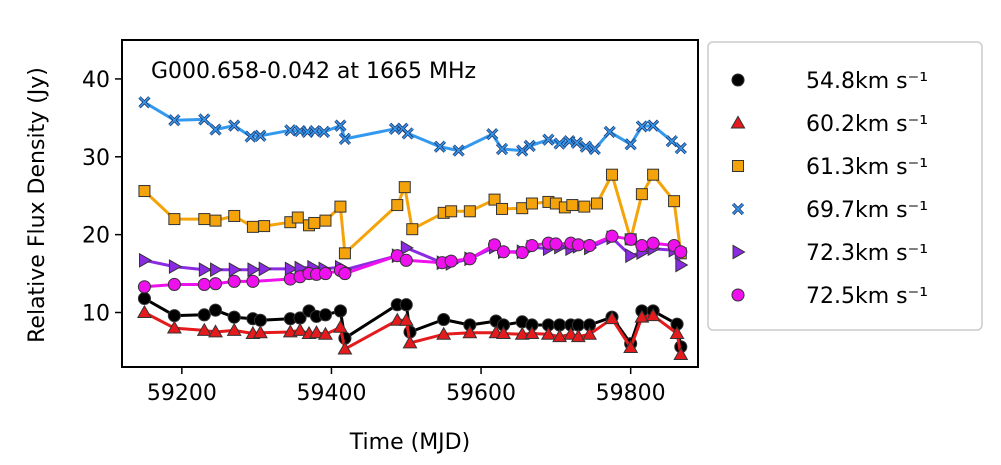  Describe the element at coordinates (96, 236) in the screenshot. I see `y-tick-label-1: 20` at that location.